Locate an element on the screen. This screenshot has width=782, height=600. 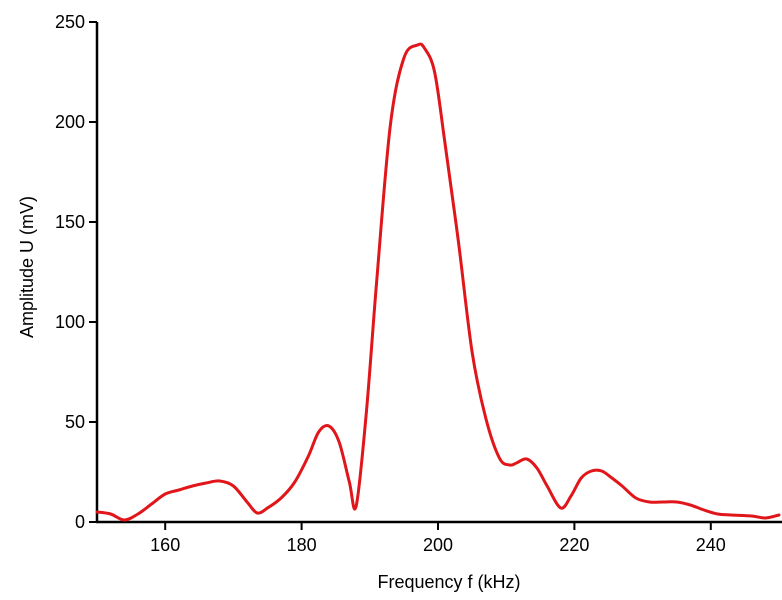
y-tick-label: 250 is located at coordinates (70, 22).